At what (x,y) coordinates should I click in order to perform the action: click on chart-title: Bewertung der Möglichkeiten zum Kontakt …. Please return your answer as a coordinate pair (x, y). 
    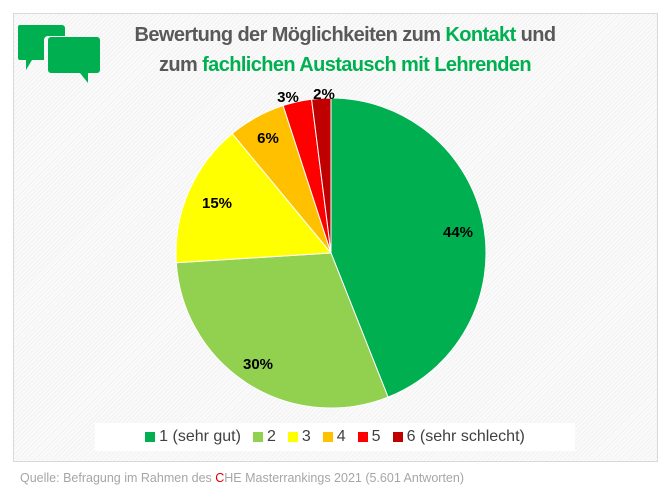
    Looking at the image, I should click on (345, 50).